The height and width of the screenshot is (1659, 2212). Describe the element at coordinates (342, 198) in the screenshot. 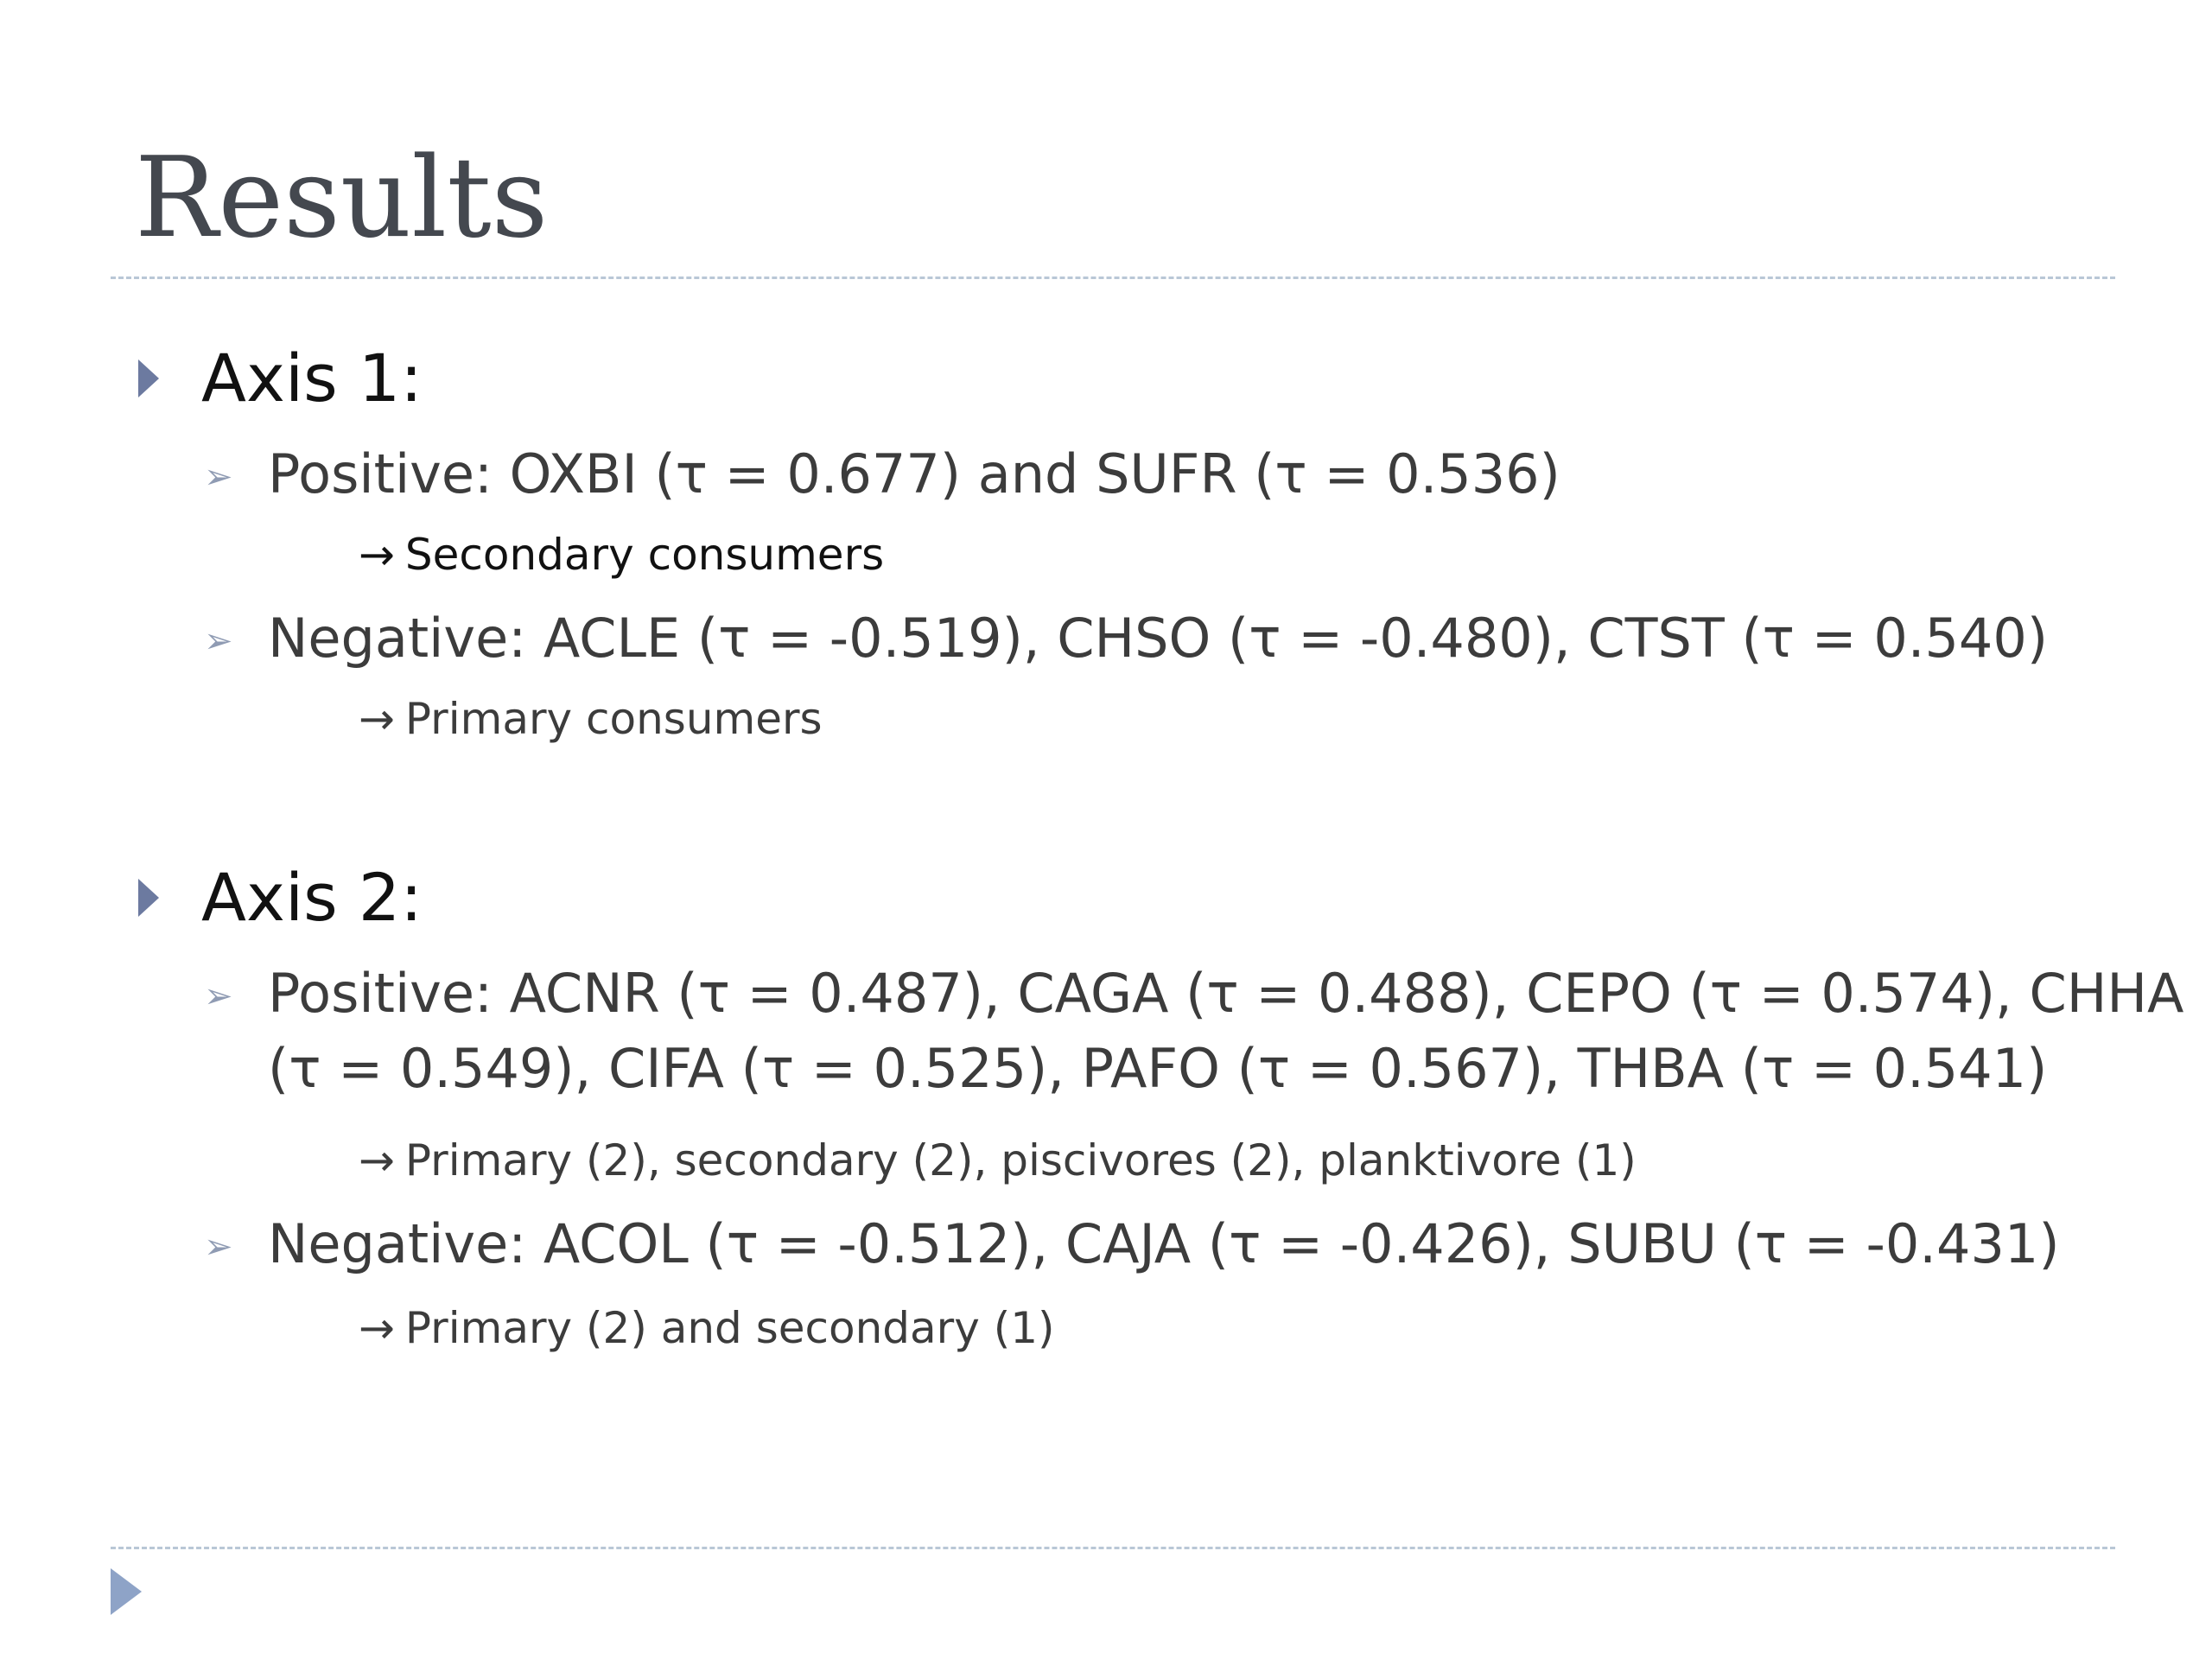

I see `slide-title: Results` at that location.